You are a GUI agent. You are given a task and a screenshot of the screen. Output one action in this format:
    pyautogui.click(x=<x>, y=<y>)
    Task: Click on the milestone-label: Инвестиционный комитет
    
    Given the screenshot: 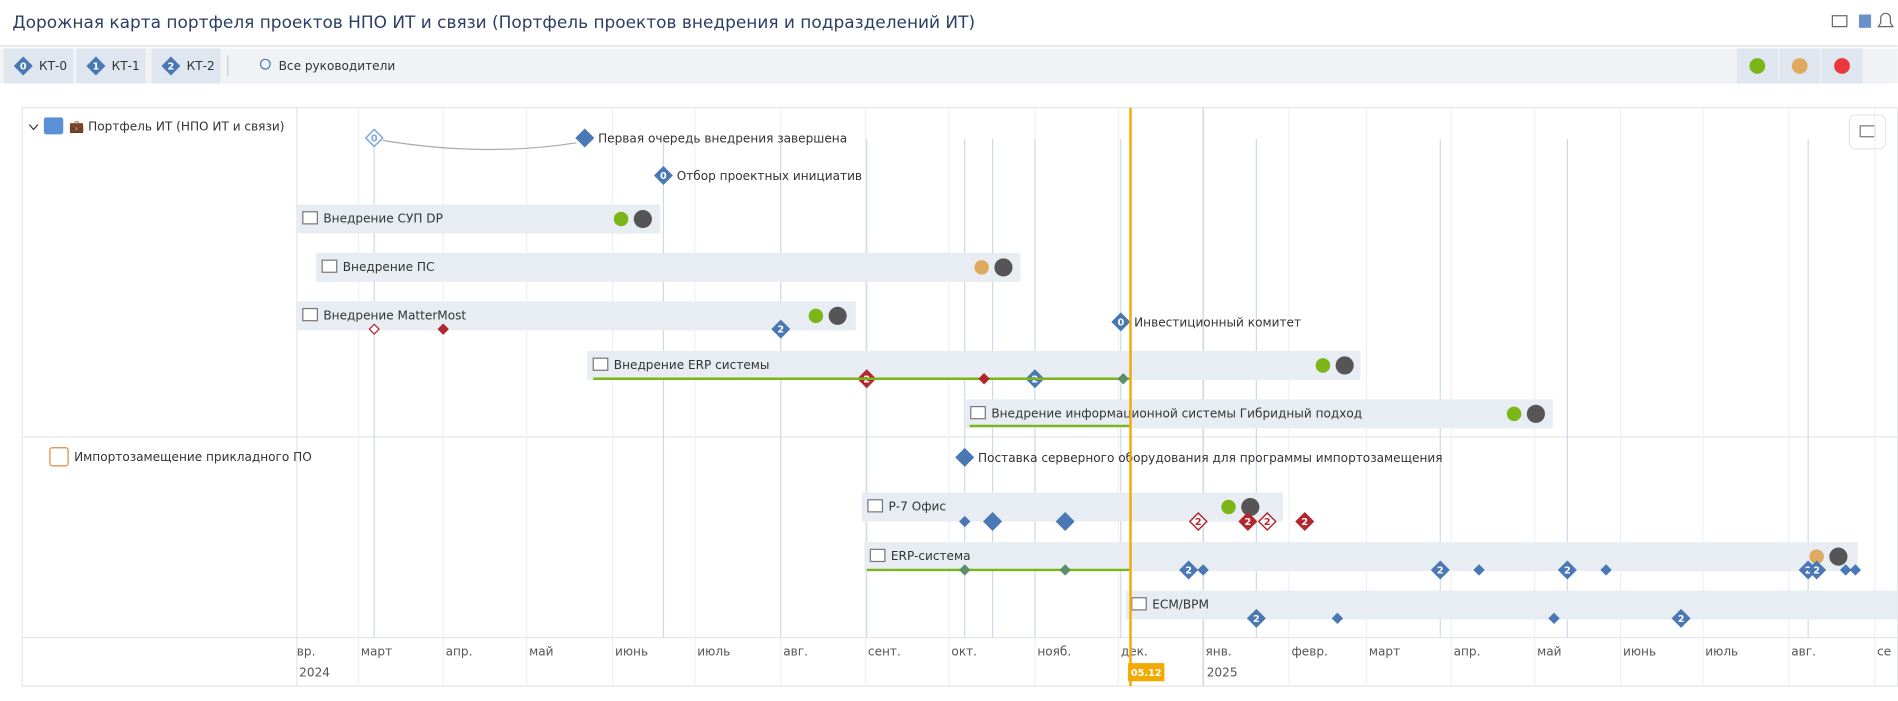 What is the action you would take?
    pyautogui.click(x=1217, y=323)
    